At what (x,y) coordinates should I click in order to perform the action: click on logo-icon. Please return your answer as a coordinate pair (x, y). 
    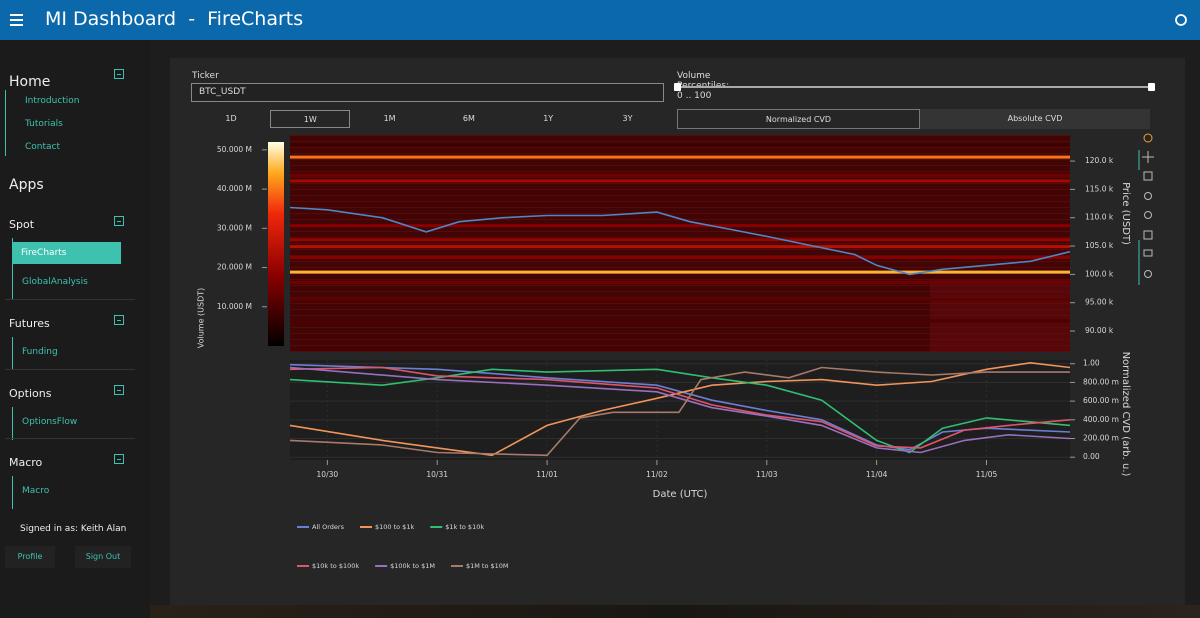
    Looking at the image, I should click on (1148, 138).